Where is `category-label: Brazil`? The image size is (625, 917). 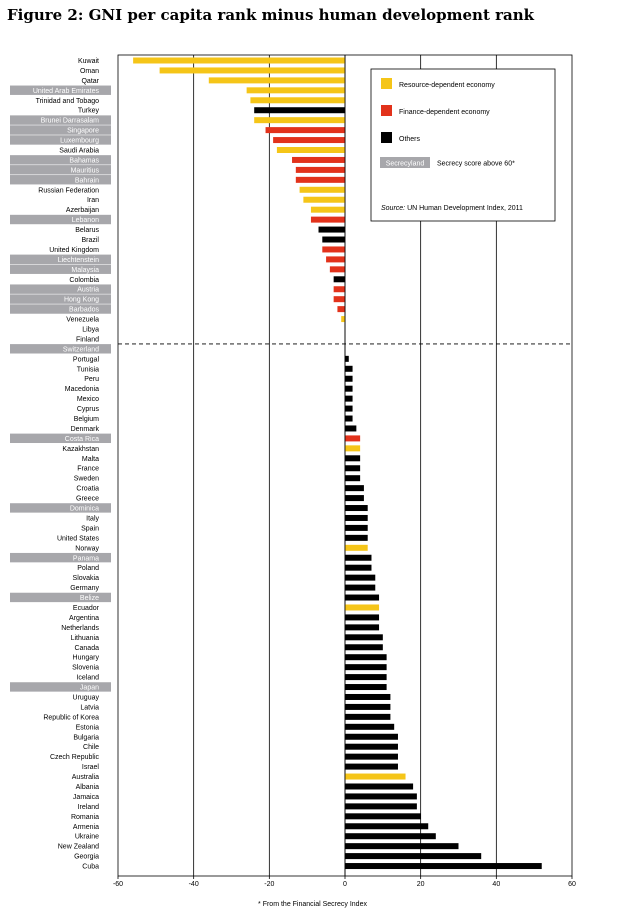
category-label: Brazil is located at coordinates (90, 240).